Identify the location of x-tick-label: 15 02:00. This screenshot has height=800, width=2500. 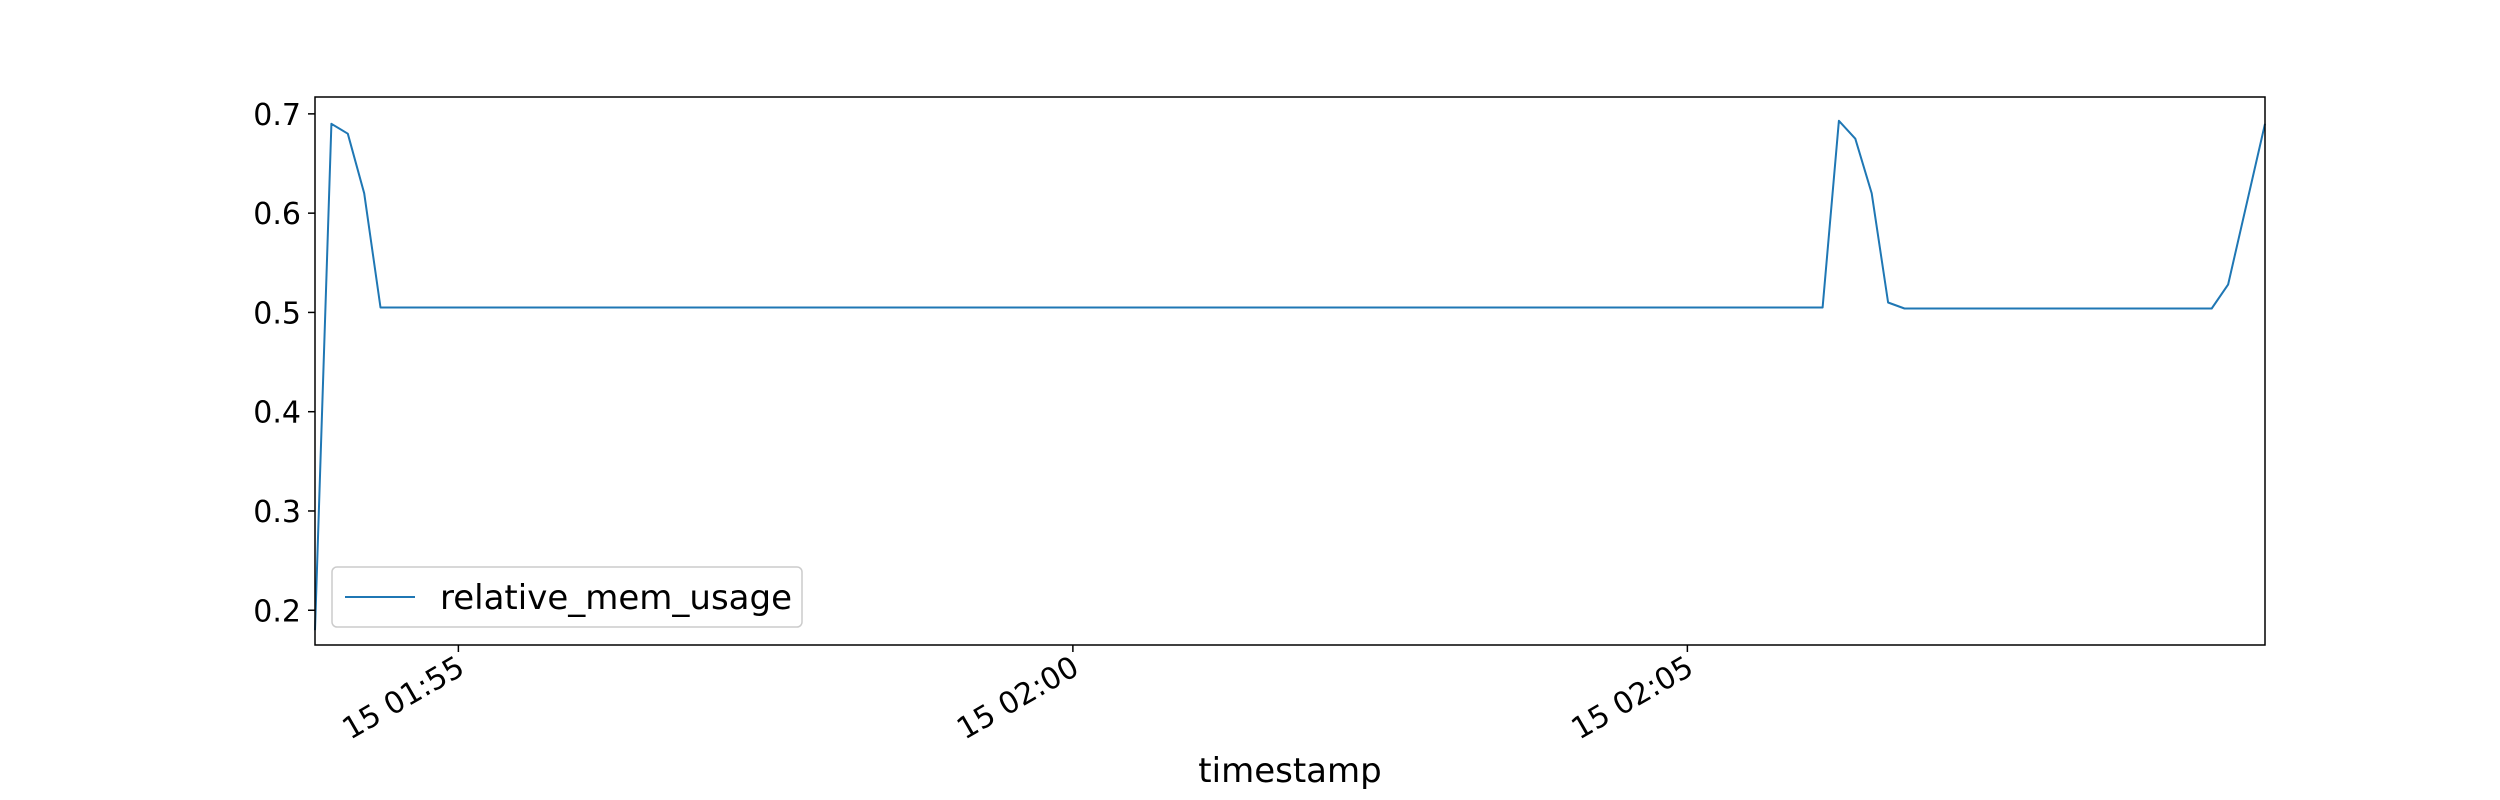
(1018, 698).